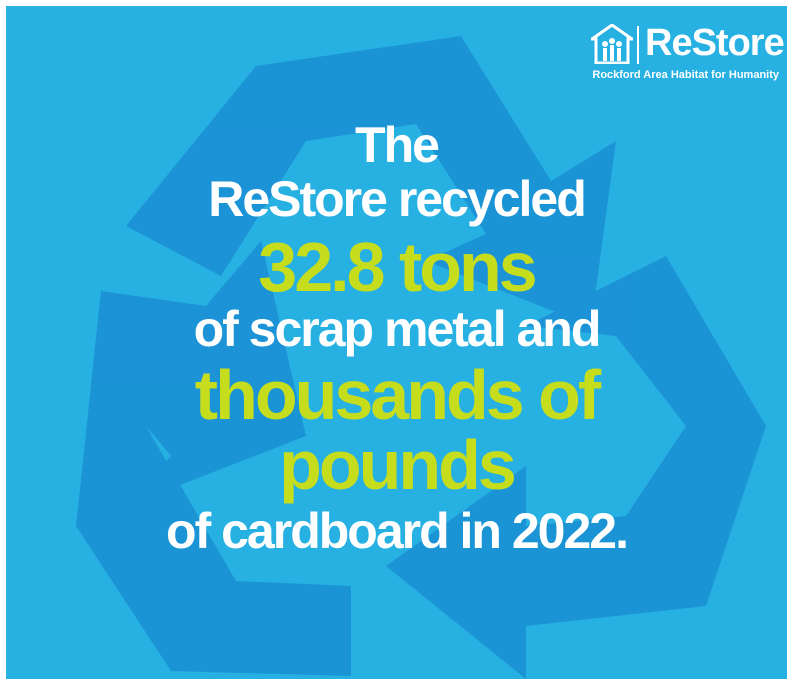 Image resolution: width=787 pixels, height=679 pixels. Describe the element at coordinates (685, 75) in the screenshot. I see `logo-subtitle: Rockford Area Habitat for Humanity` at that location.